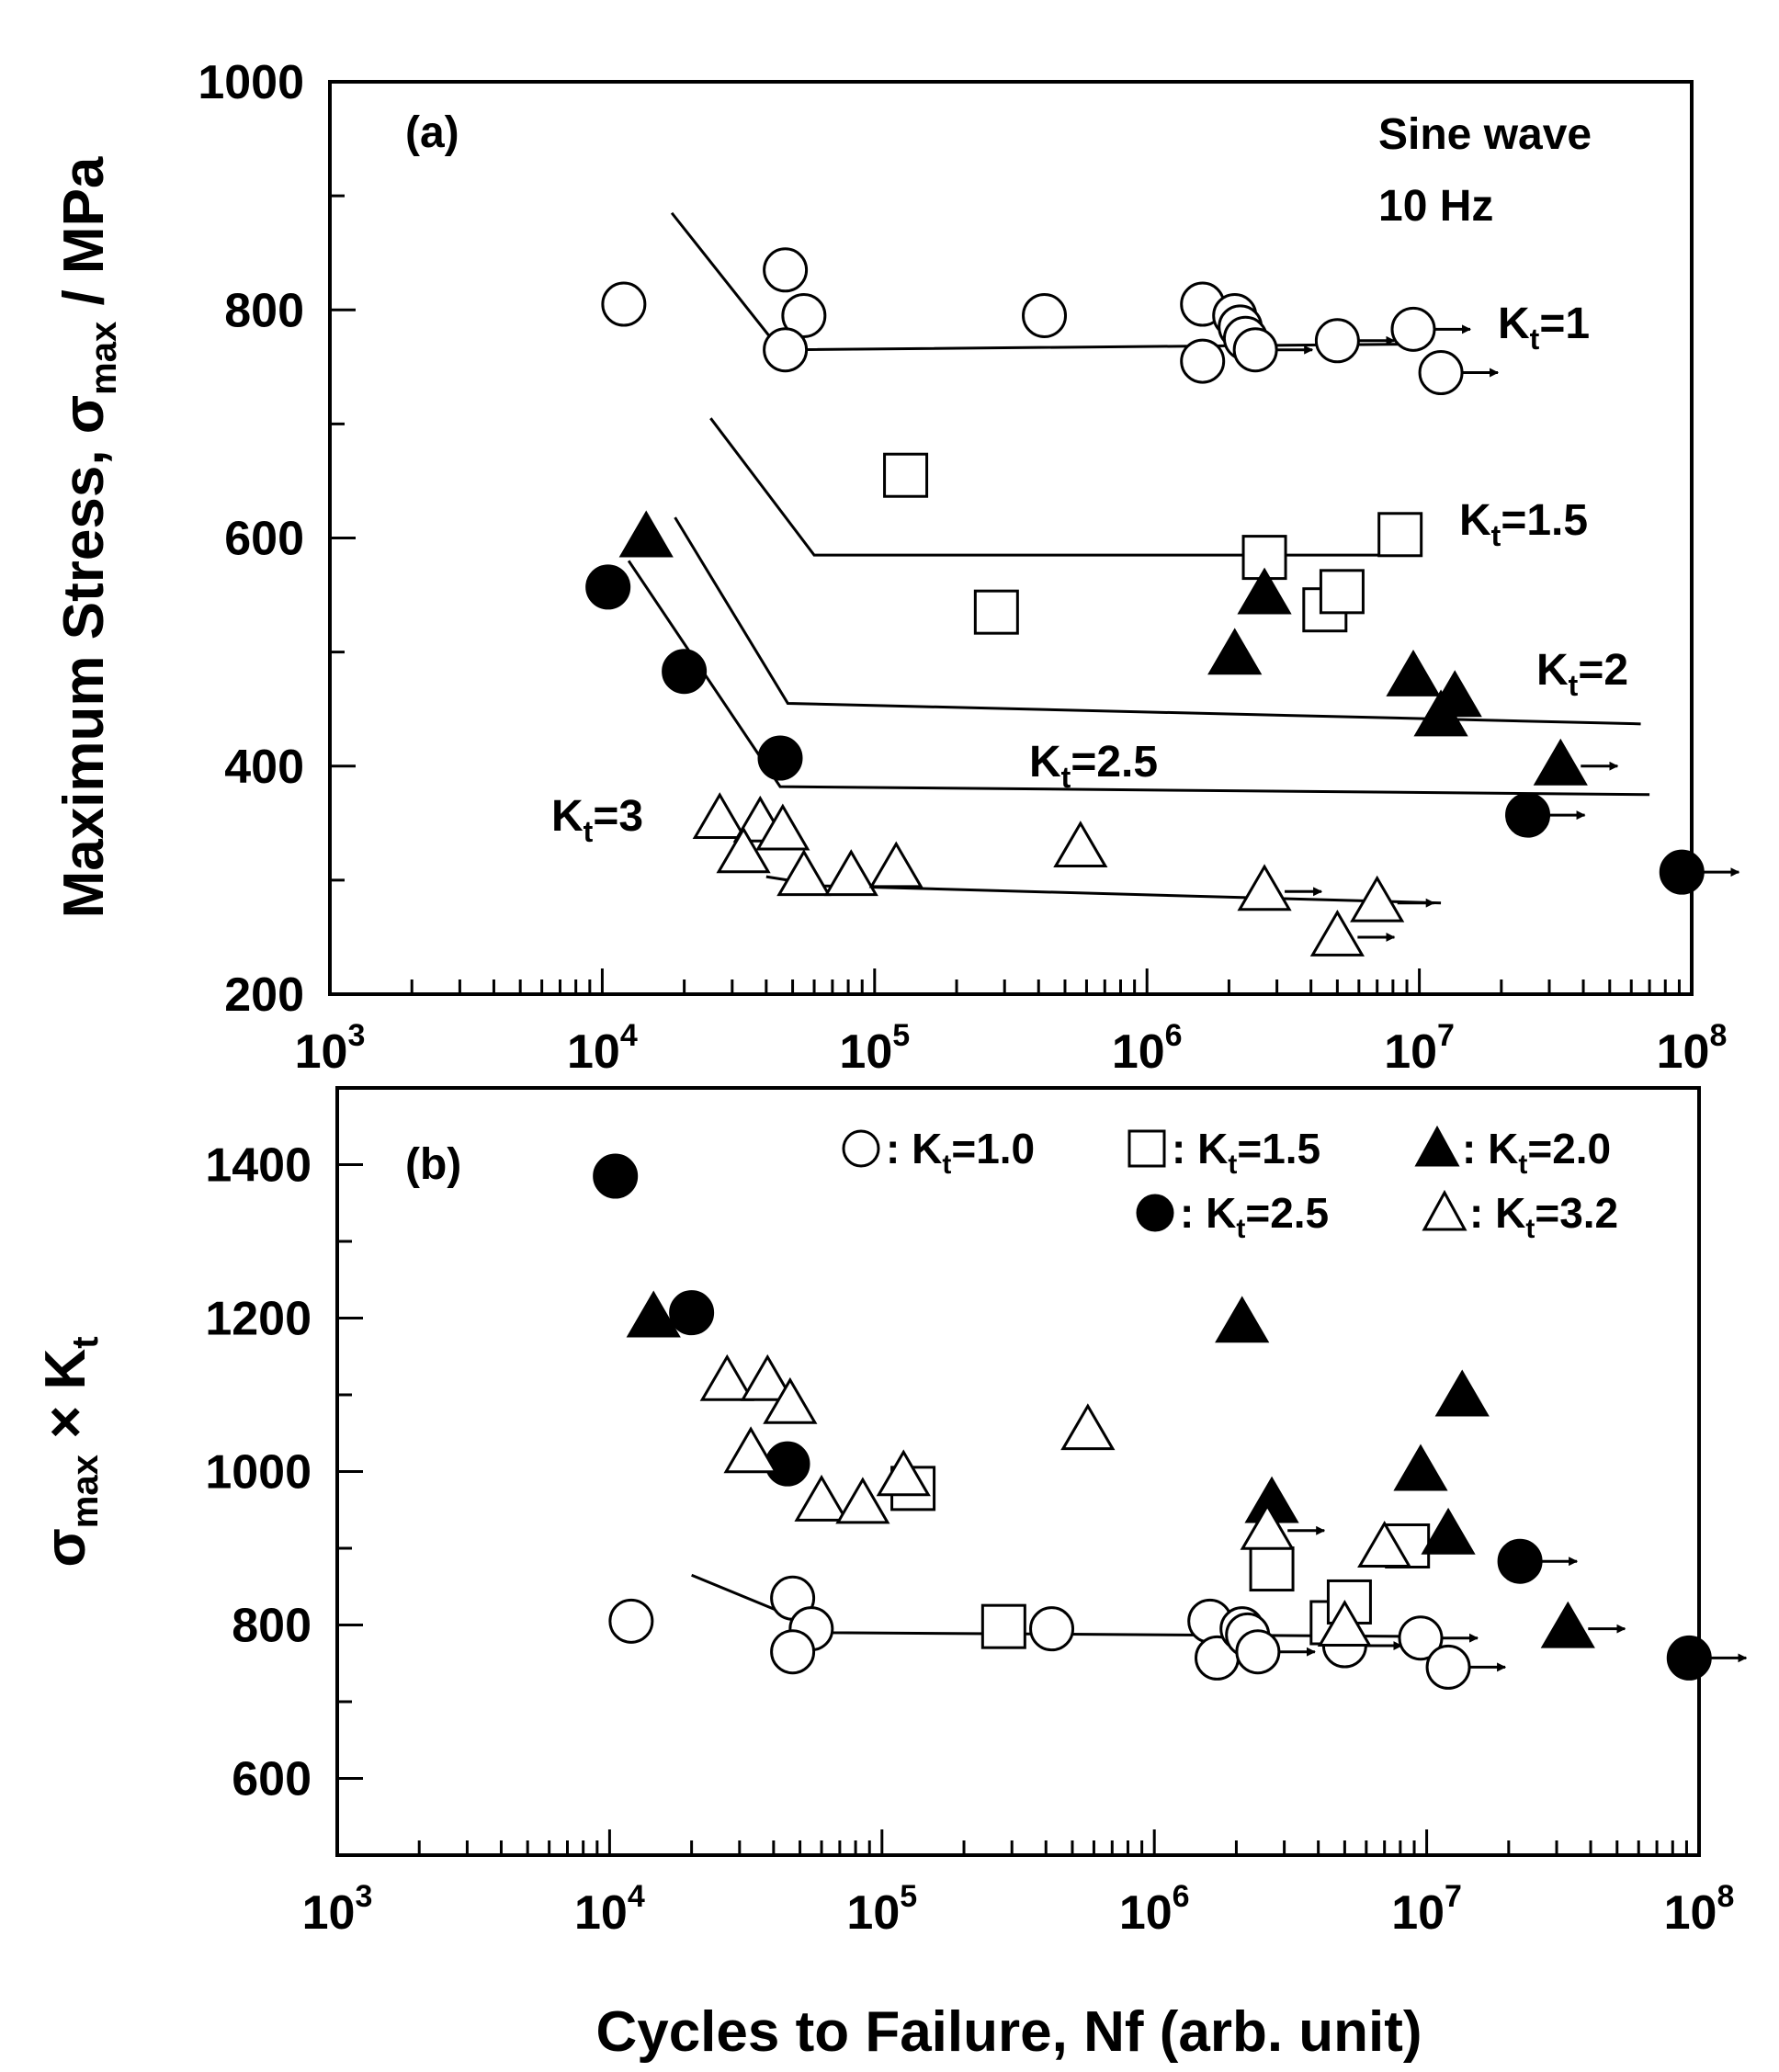 The image size is (1779, 2072). What do you see at coordinates (1061, 487) in the screenshot?
I see `fit-line-Kt=1.5` at bounding box center [1061, 487].